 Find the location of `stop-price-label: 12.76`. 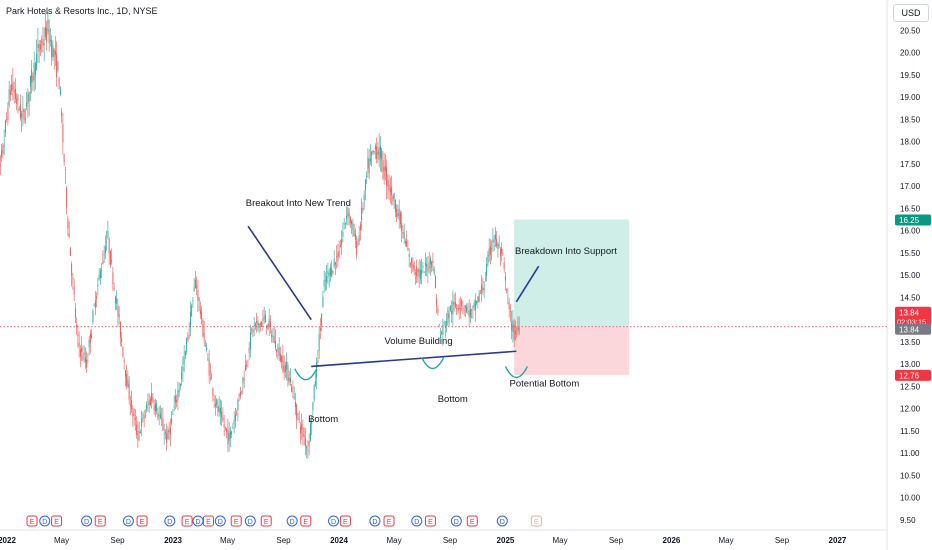

stop-price-label: 12.76 is located at coordinates (913, 375).